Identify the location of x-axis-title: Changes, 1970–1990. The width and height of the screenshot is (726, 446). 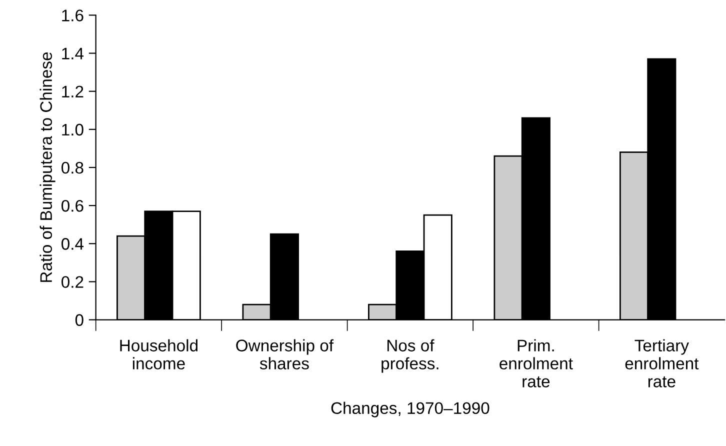
(410, 410).